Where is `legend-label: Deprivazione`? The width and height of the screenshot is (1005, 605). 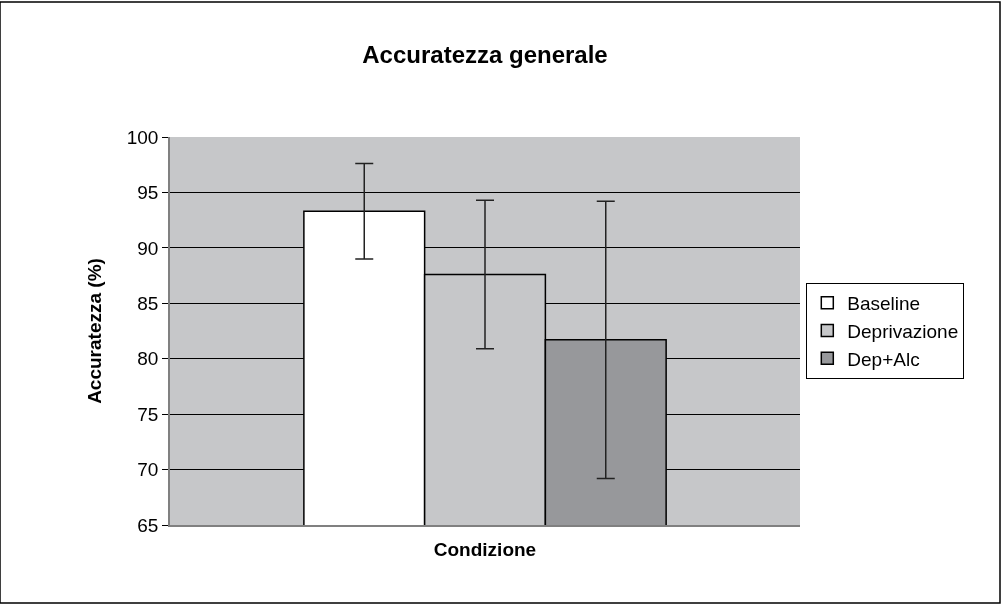 legend-label: Deprivazione is located at coordinates (903, 331).